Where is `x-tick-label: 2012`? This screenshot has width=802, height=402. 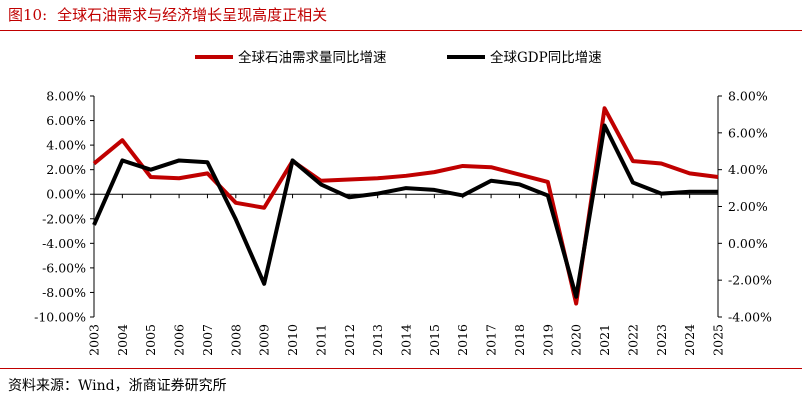 x-tick-label: 2012 is located at coordinates (349, 340).